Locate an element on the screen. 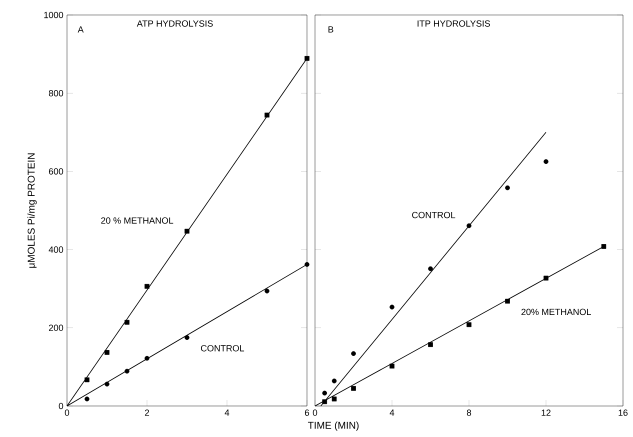  y-tick-label: 800 is located at coordinates (56, 93).